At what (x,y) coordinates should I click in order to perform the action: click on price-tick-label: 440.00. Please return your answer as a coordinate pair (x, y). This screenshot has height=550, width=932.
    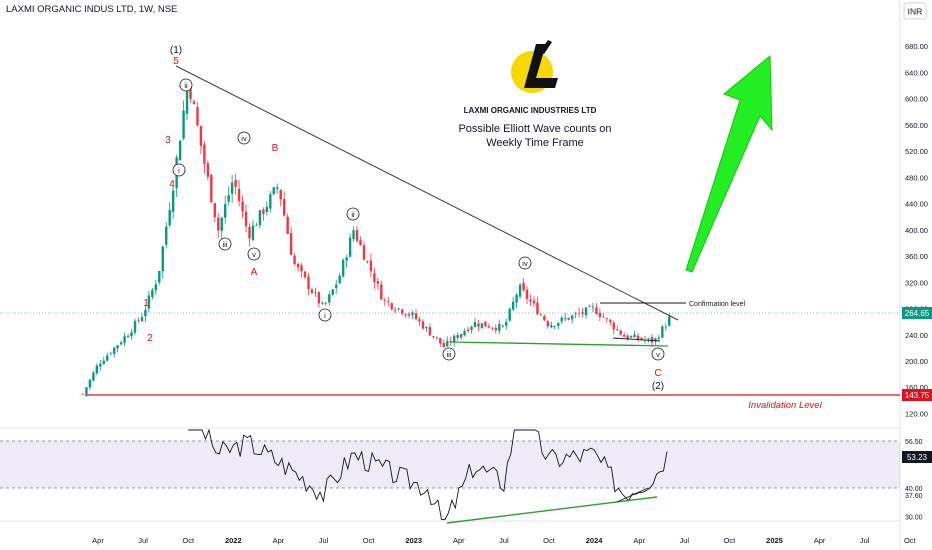
    Looking at the image, I should click on (916, 204).